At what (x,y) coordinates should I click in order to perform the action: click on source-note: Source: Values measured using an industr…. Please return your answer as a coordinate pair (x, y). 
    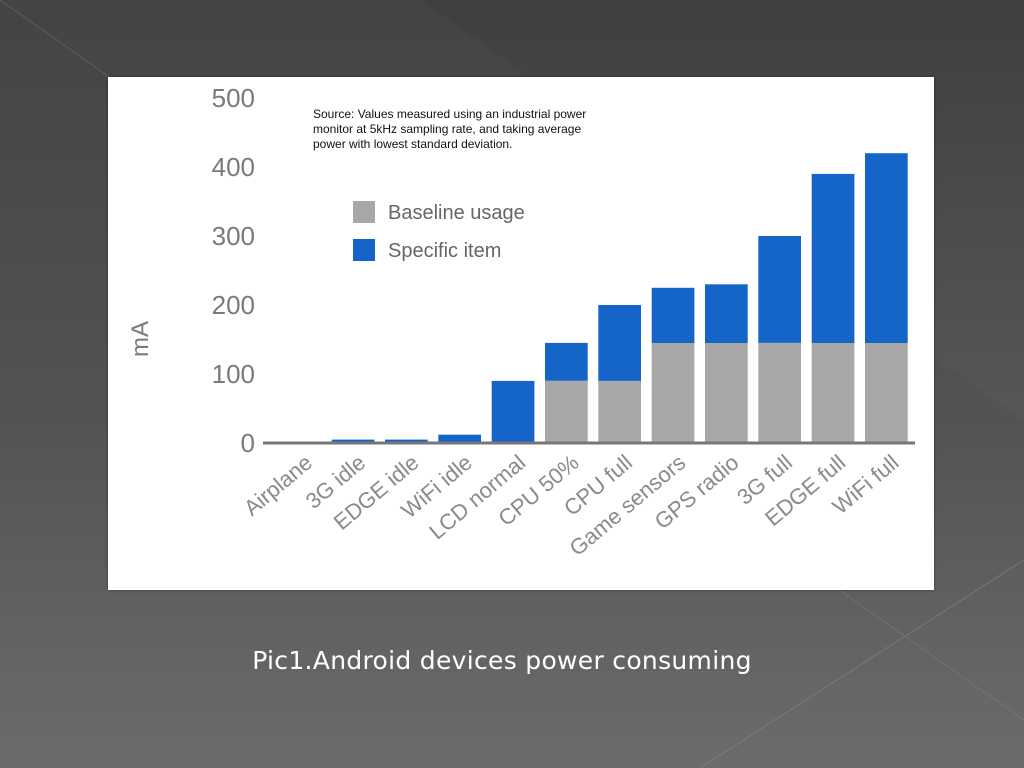
    Looking at the image, I should click on (449, 129).